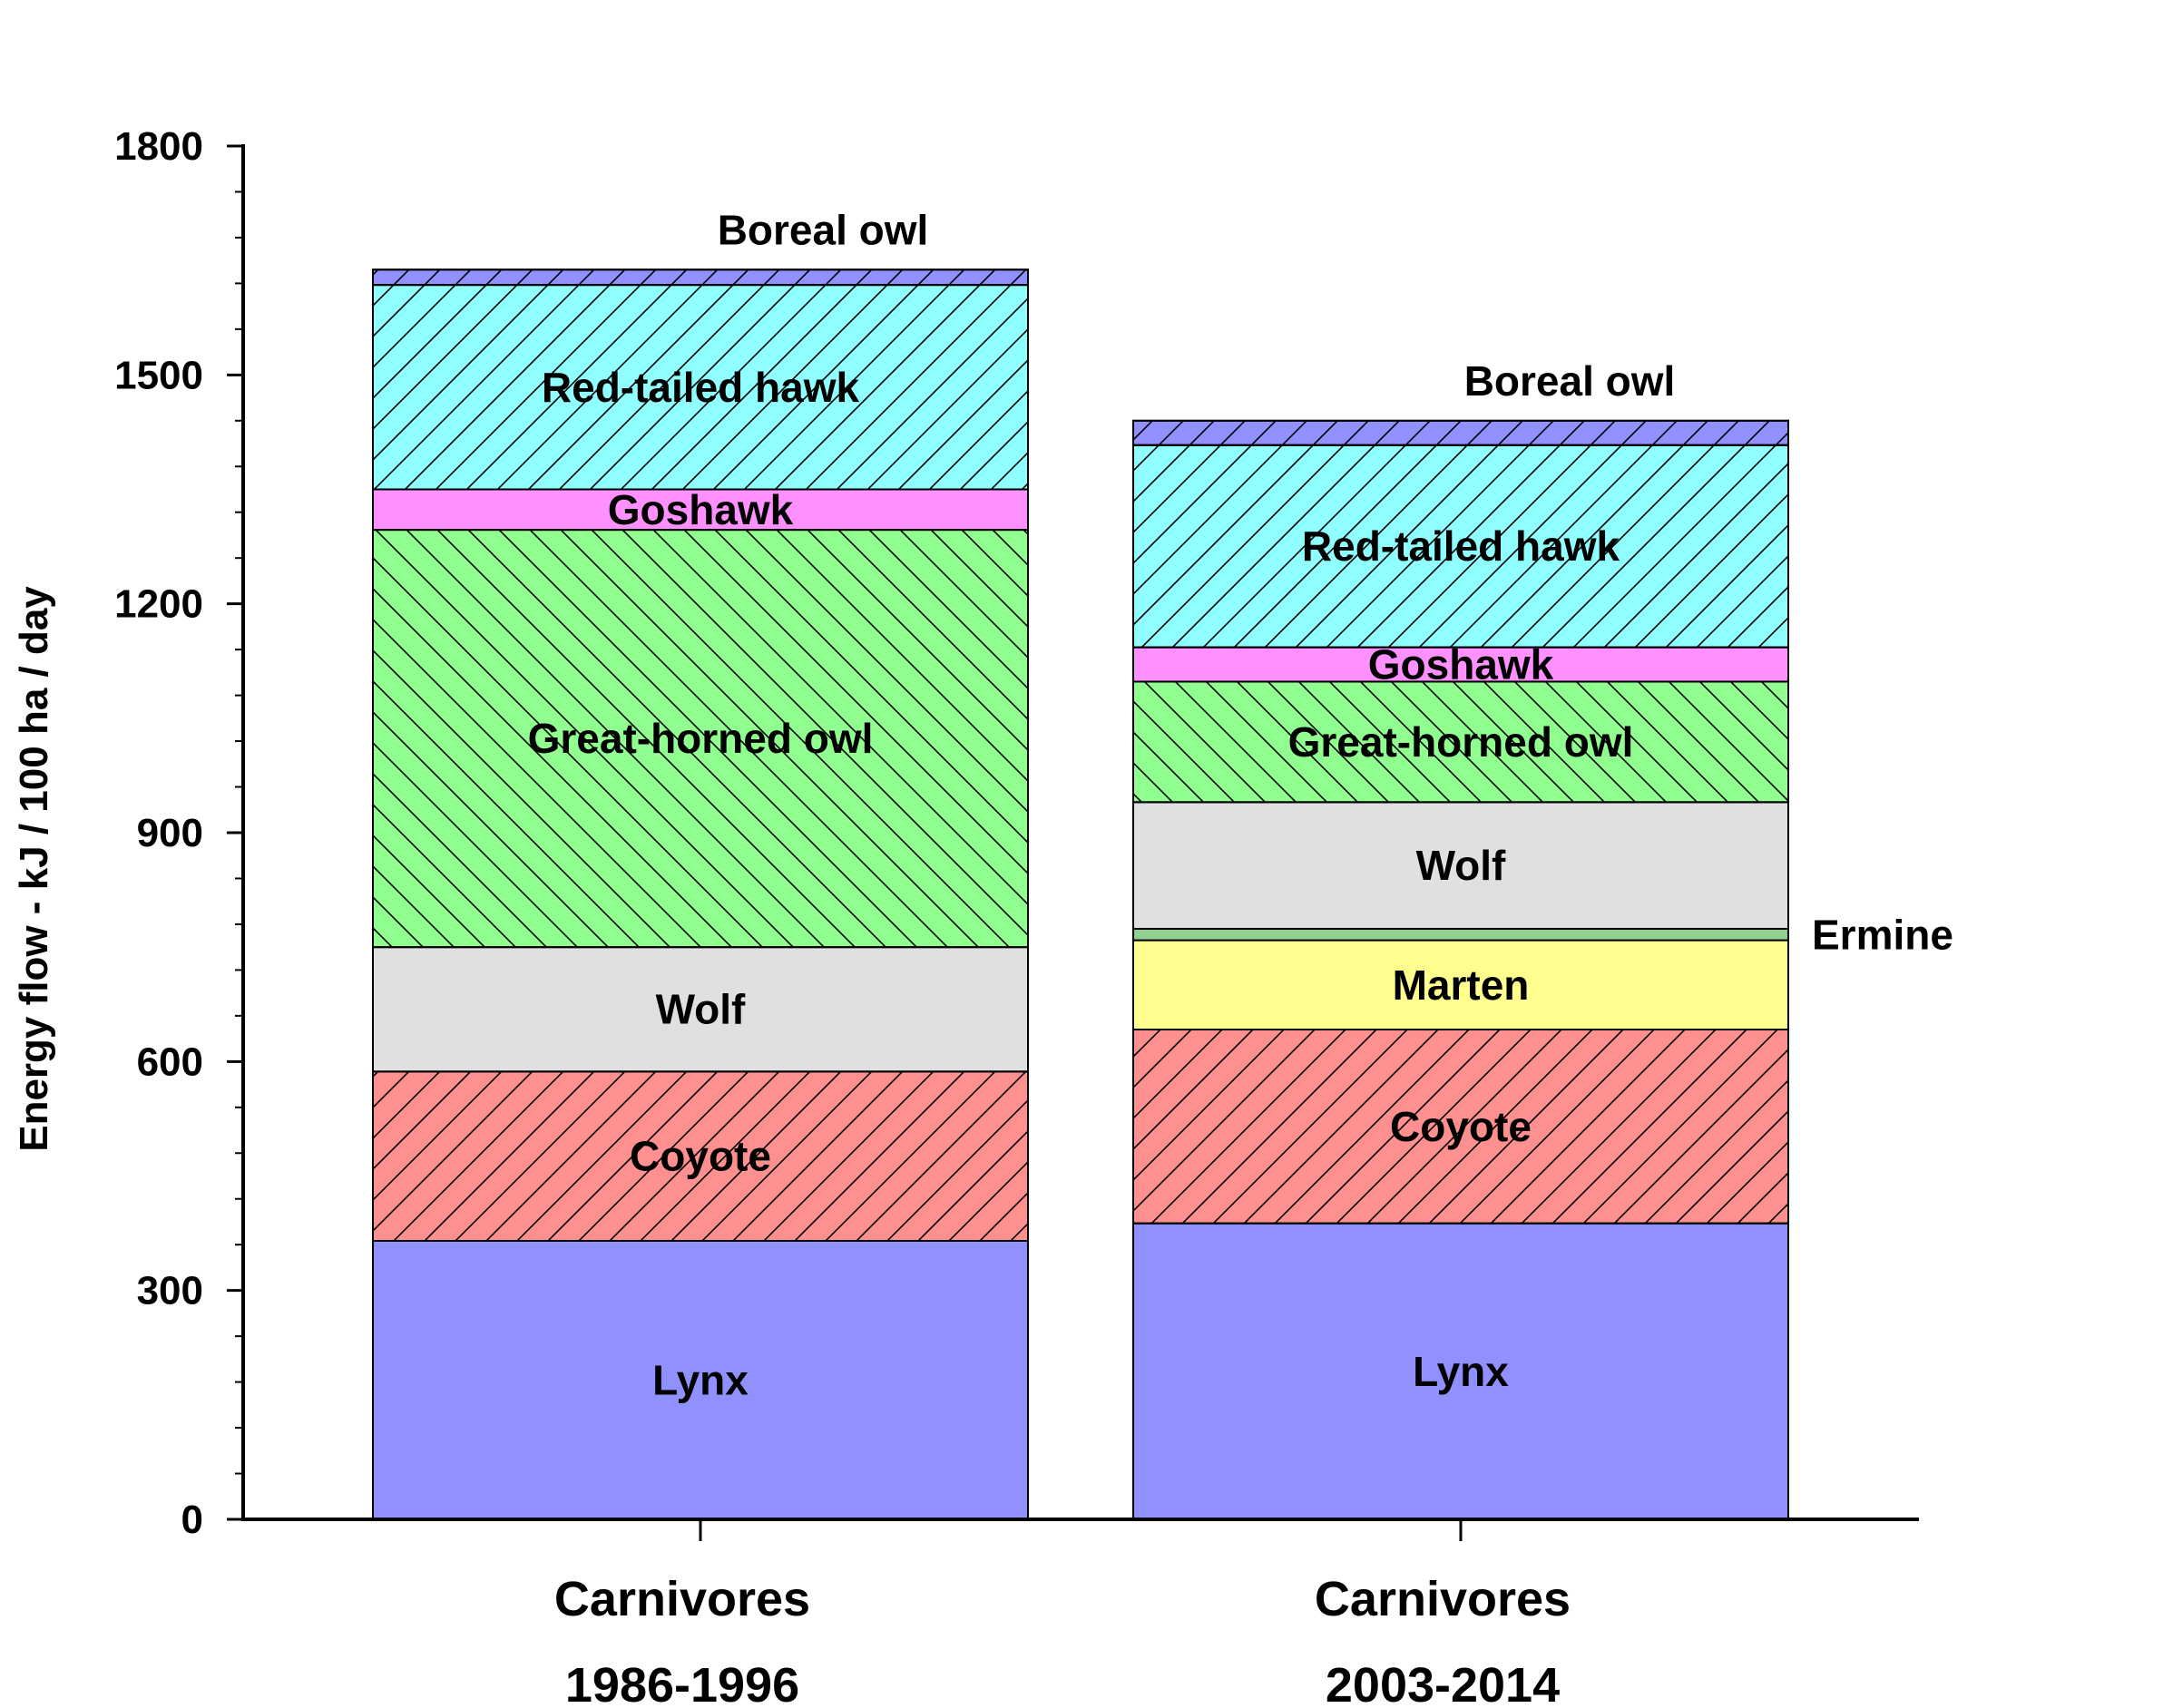  Describe the element at coordinates (1882, 935) in the screenshot. I see `segment-label-ermine: Ermine` at that location.